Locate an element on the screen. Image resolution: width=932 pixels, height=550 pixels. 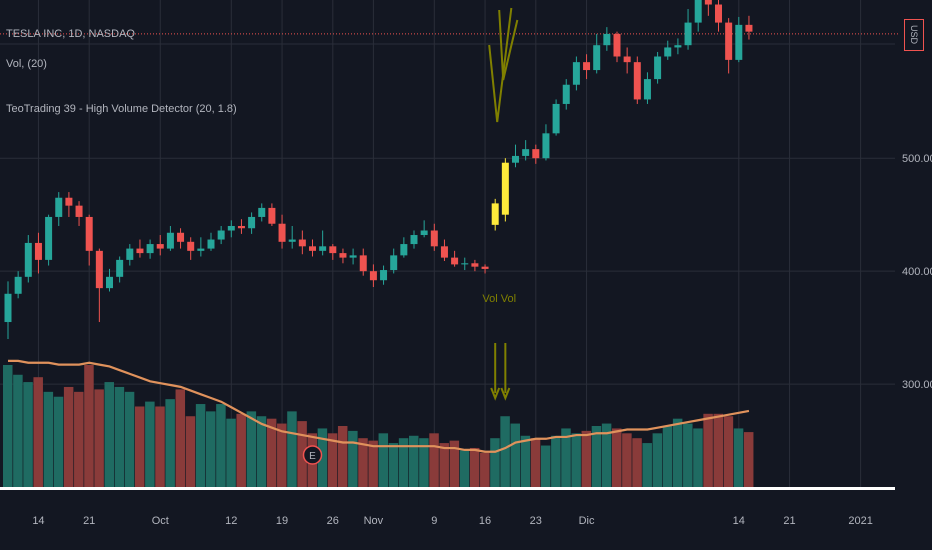
price-tick-label: 500.00 is located at coordinates (917, 159).